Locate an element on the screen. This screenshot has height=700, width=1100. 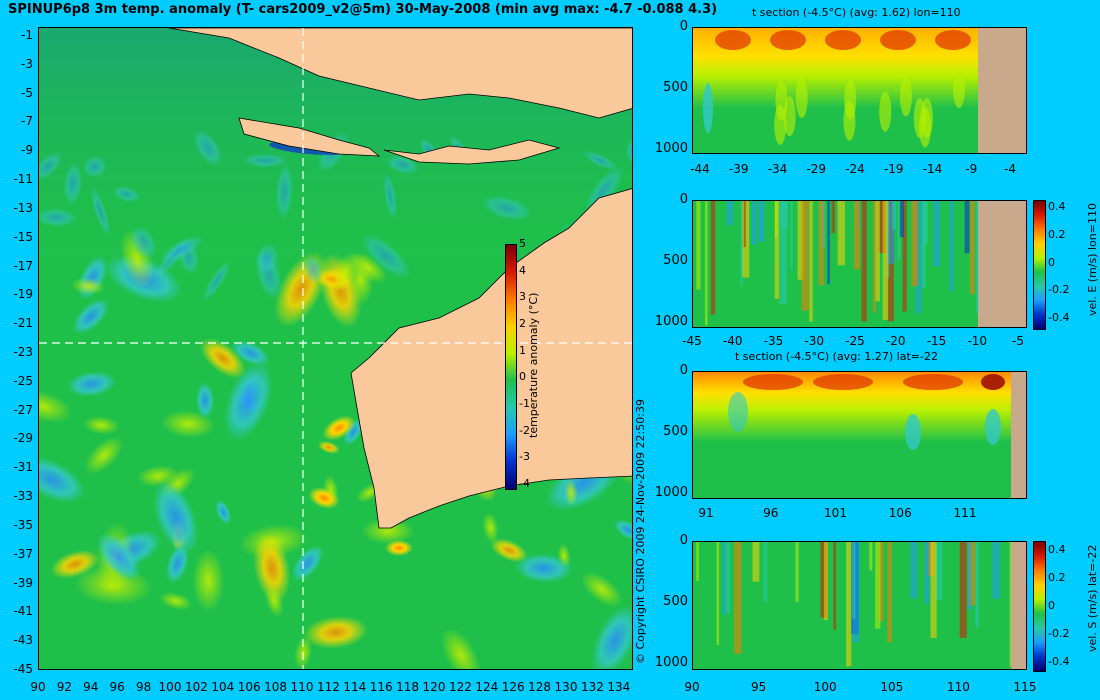
map-colorbar-tick: 4 is located at coordinates (522, 270).